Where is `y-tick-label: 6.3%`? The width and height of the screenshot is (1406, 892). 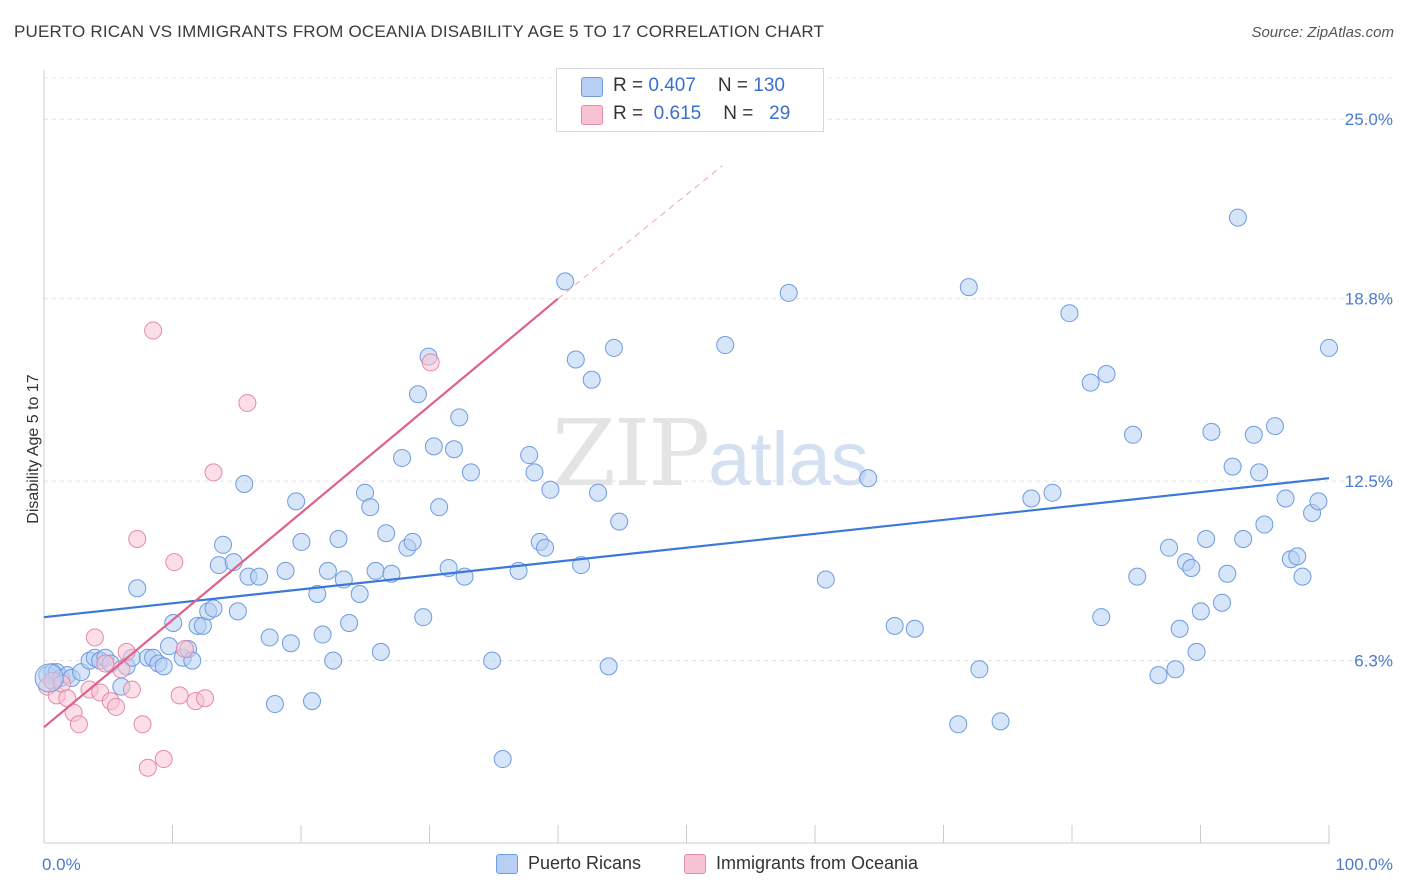
y-tick-label: 6.3% is located at coordinates (1373, 661).